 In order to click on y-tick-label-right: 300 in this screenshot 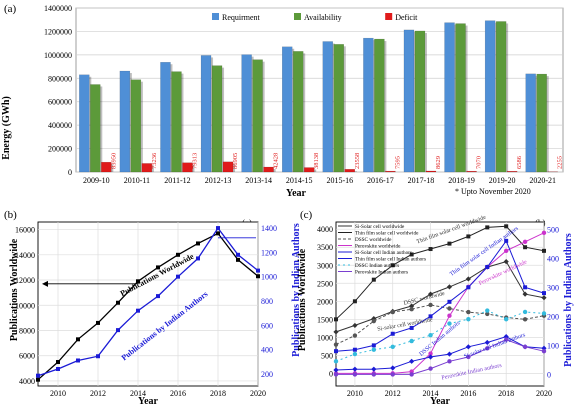, I will do `click(553, 287)`.